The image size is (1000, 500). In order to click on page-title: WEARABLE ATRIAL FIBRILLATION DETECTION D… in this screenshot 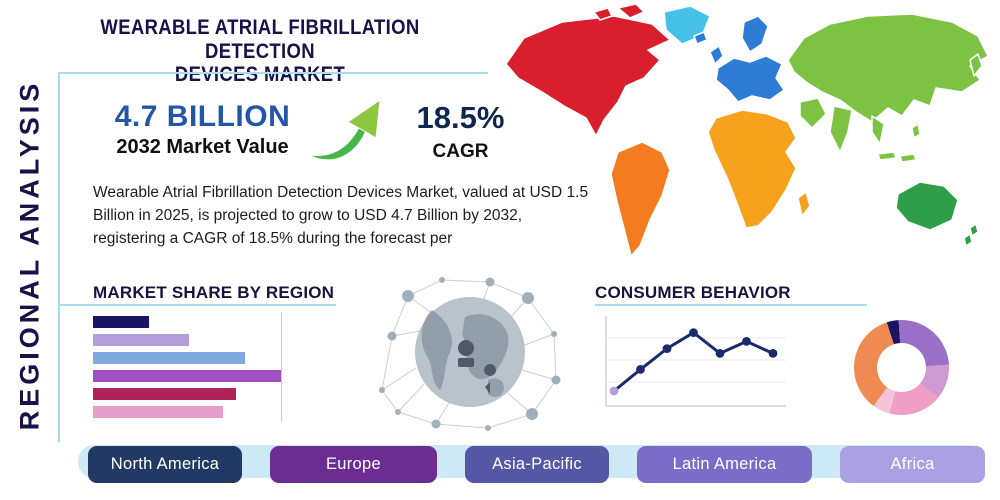, I will do `click(260, 51)`.